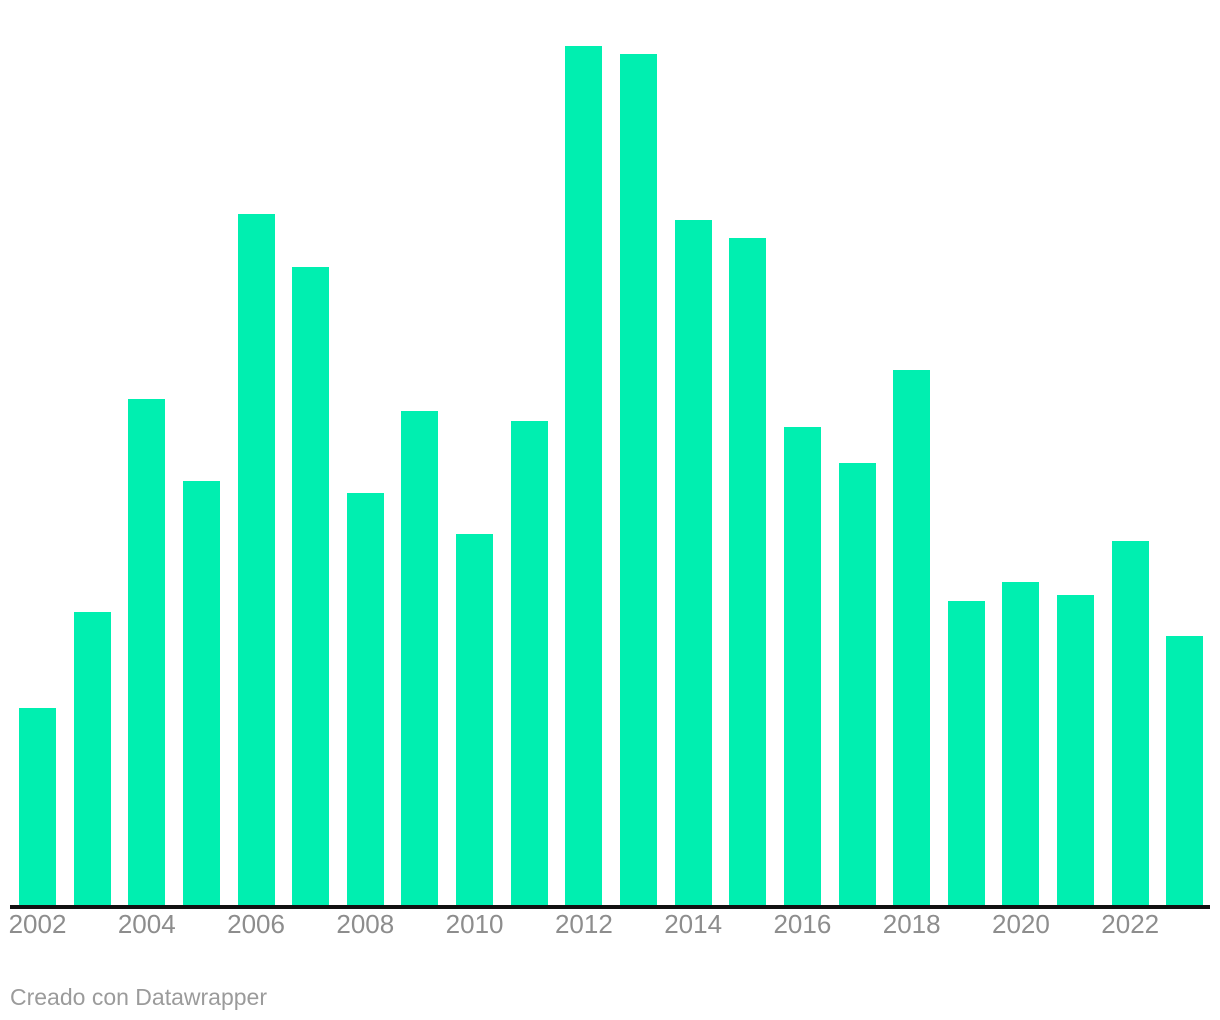 Image resolution: width=1220 pixels, height=1020 pixels. What do you see at coordinates (857, 684) in the screenshot?
I see `bar-2017` at bounding box center [857, 684].